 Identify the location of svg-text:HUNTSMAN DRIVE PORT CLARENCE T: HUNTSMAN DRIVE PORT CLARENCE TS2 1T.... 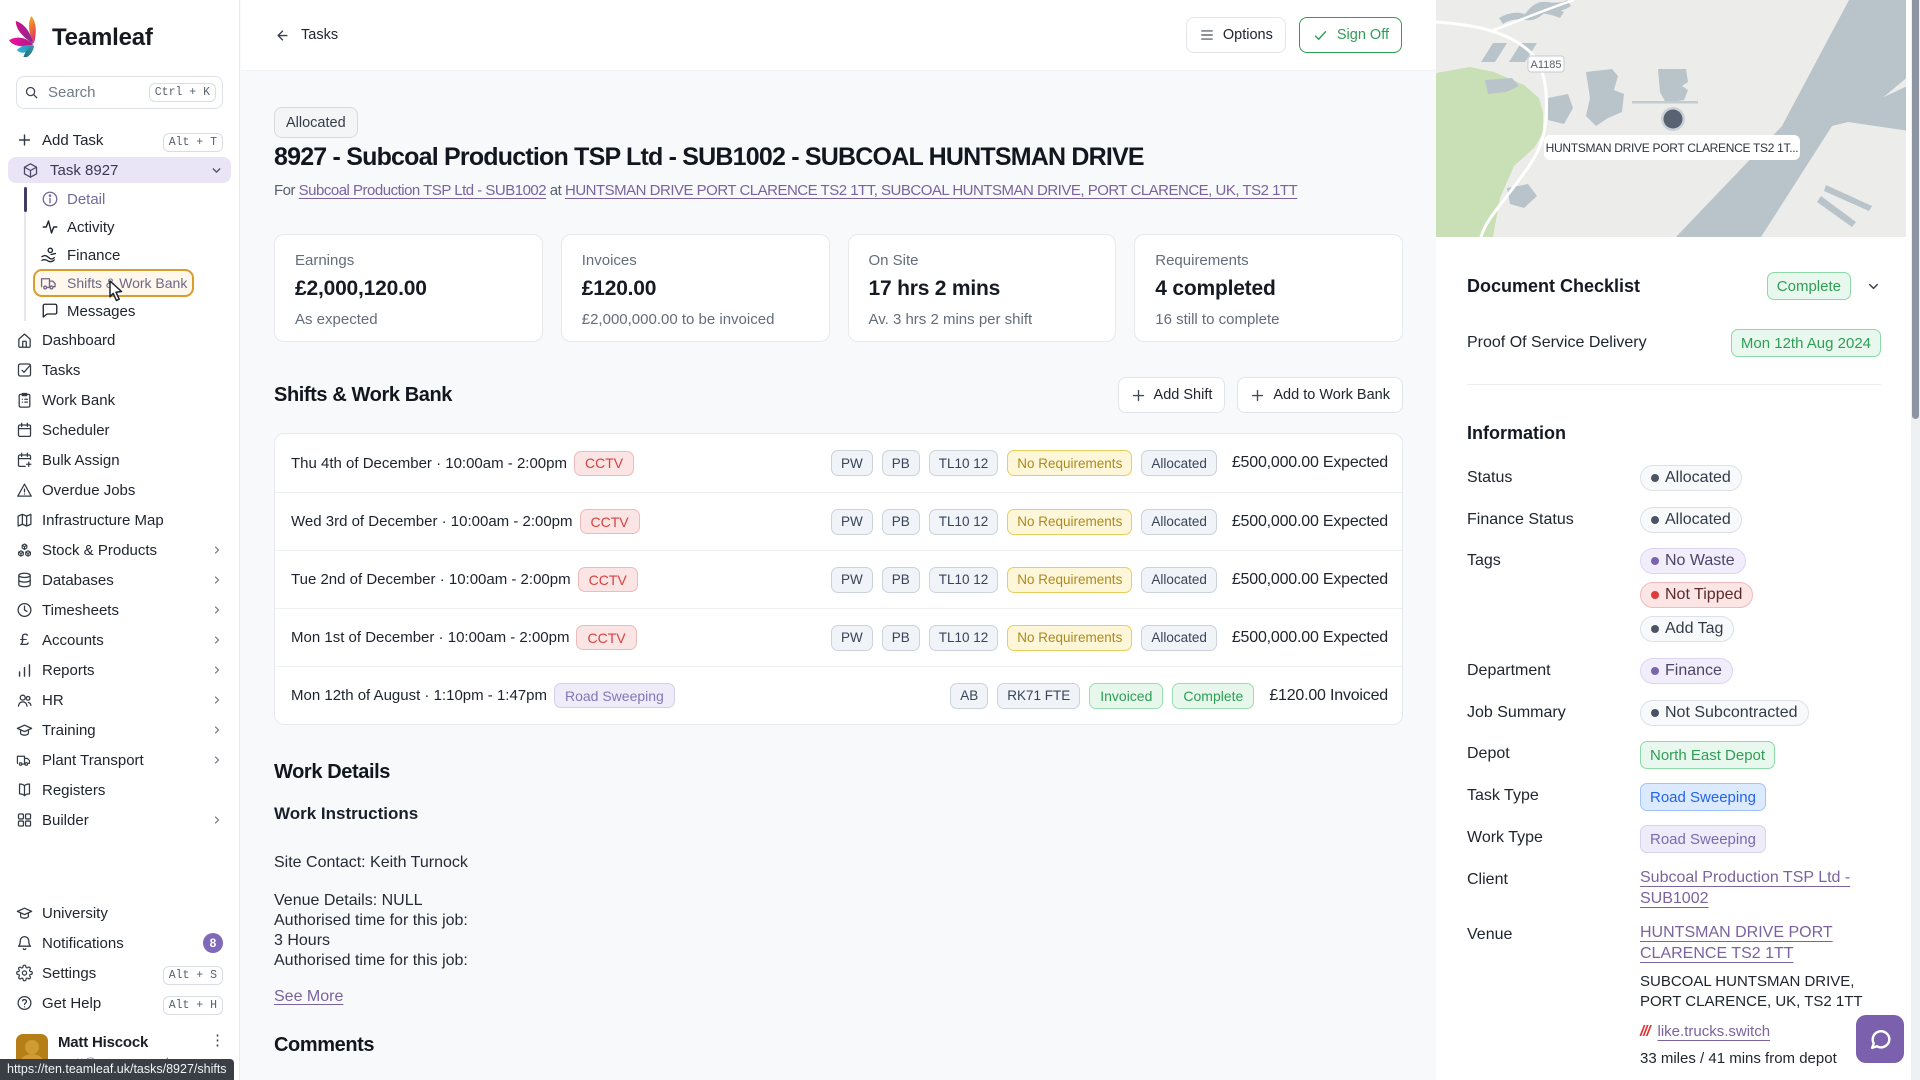
(1672, 148).